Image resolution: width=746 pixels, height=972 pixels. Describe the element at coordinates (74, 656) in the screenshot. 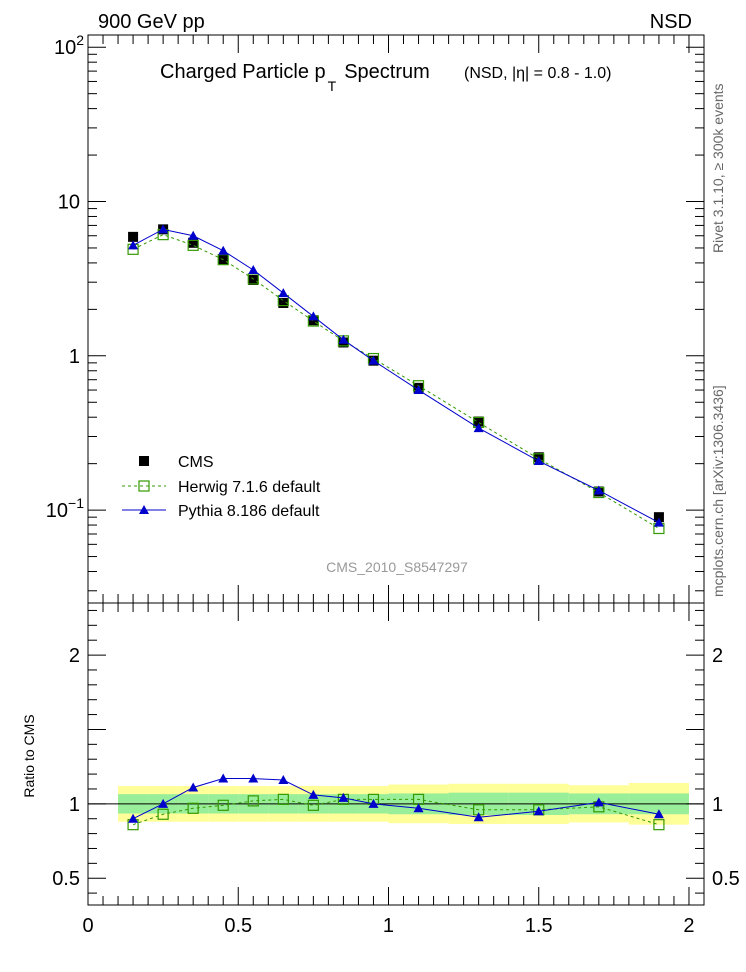

I see `y-tick-label-ratio-left: 2` at that location.